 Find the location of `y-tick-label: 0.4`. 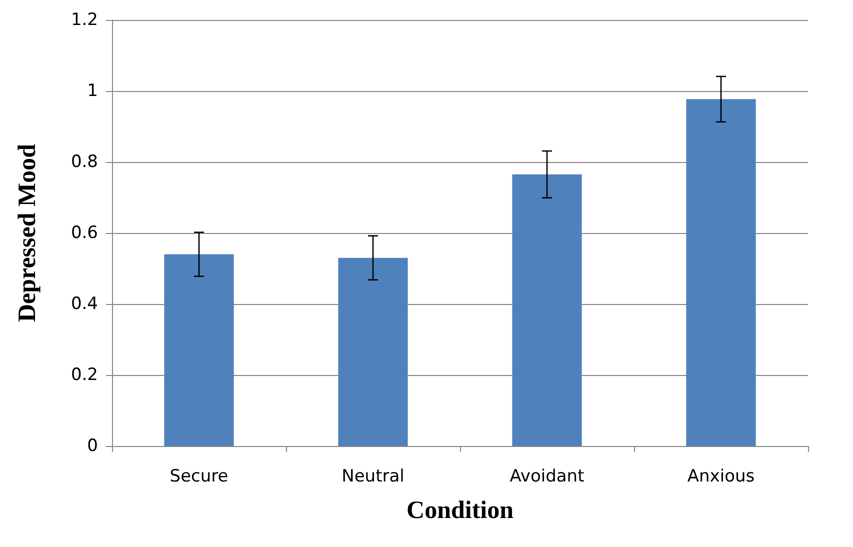

y-tick-label: 0.4 is located at coordinates (84, 304).